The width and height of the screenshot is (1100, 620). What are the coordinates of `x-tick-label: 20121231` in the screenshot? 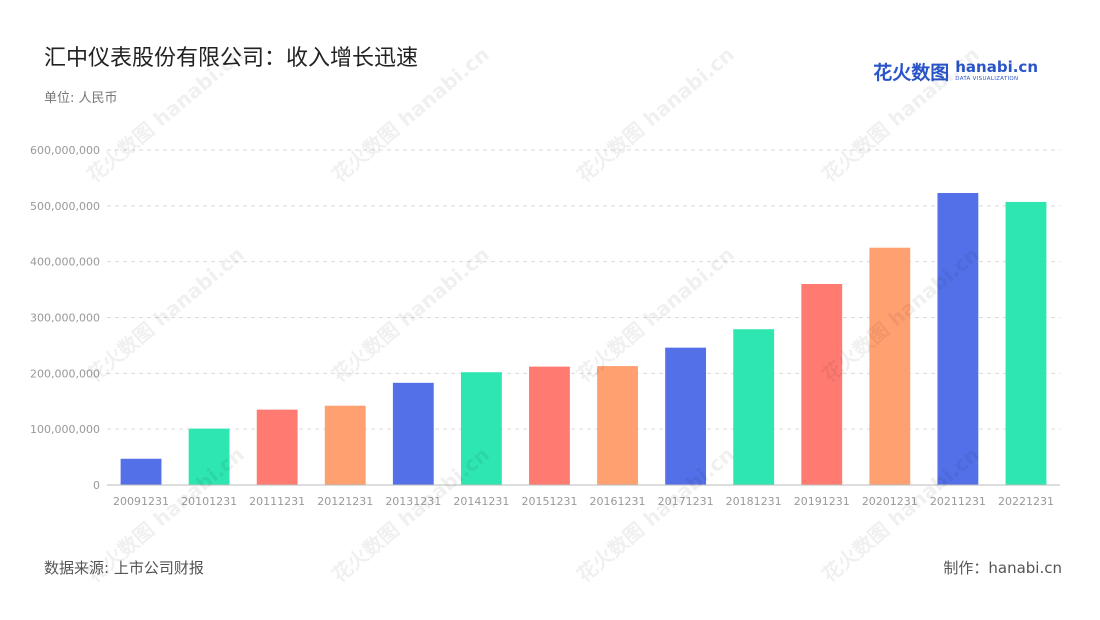 It's located at (345, 501).